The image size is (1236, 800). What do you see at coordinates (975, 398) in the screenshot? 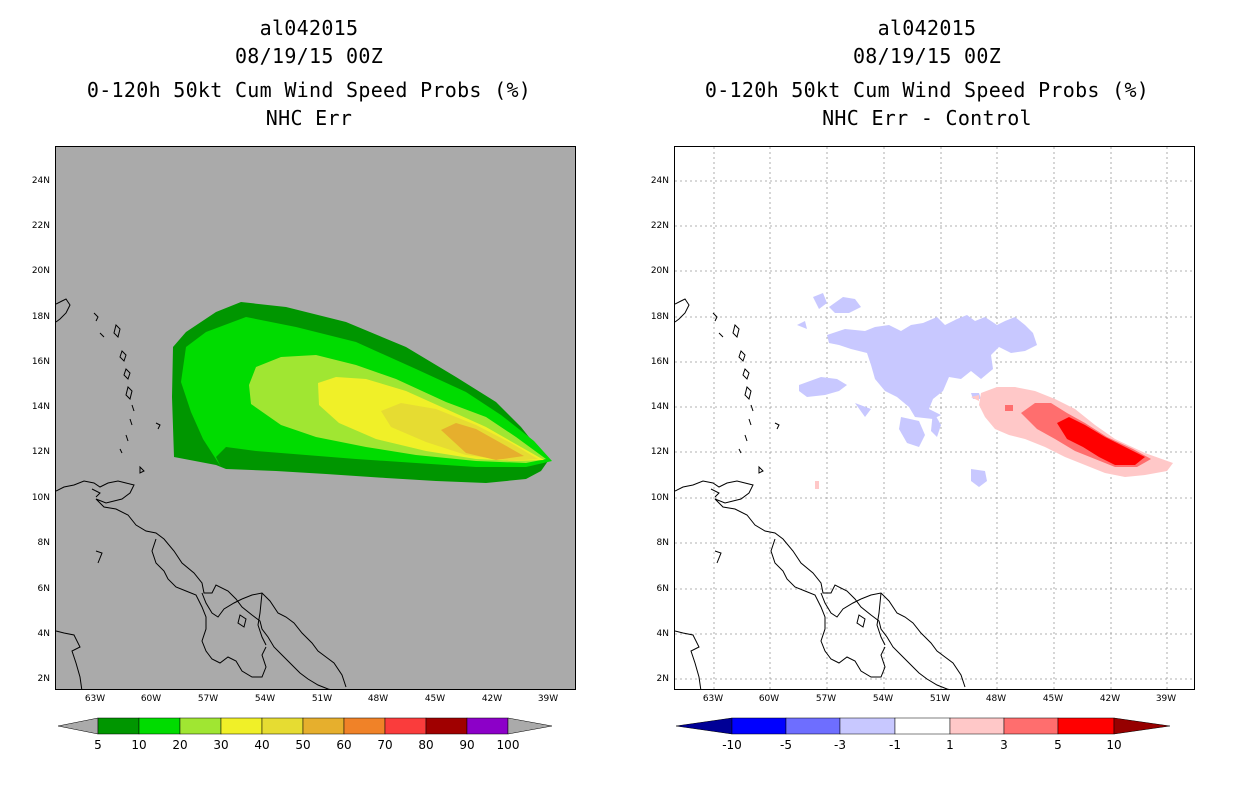
I see `diff-1-small-contour` at bounding box center [975, 398].